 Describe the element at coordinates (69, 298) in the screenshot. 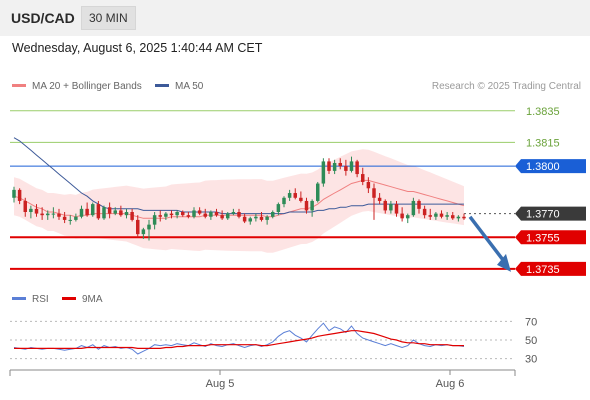

I see `rsi-ma-legend-swatch` at that location.